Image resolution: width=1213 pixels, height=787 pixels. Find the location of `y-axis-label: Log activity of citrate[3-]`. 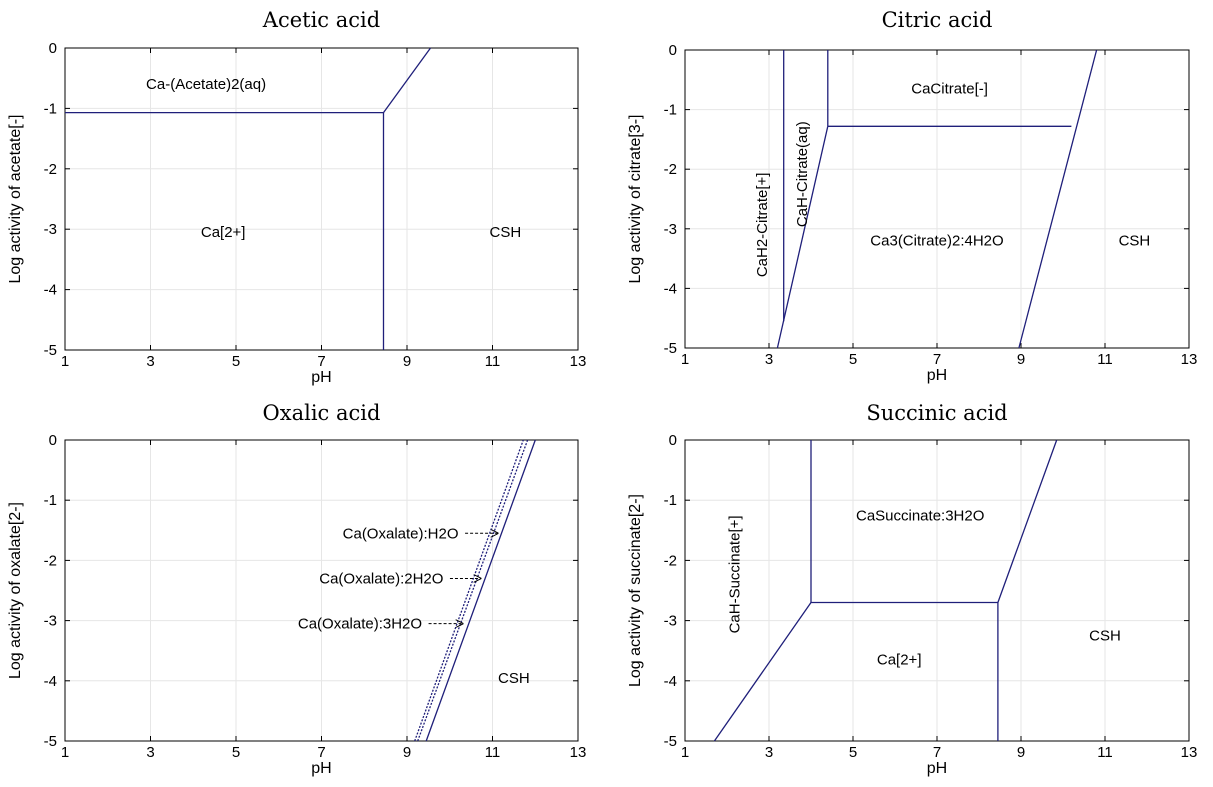

y-axis-label: Log activity of citrate[3-] is located at coordinates (635, 199).